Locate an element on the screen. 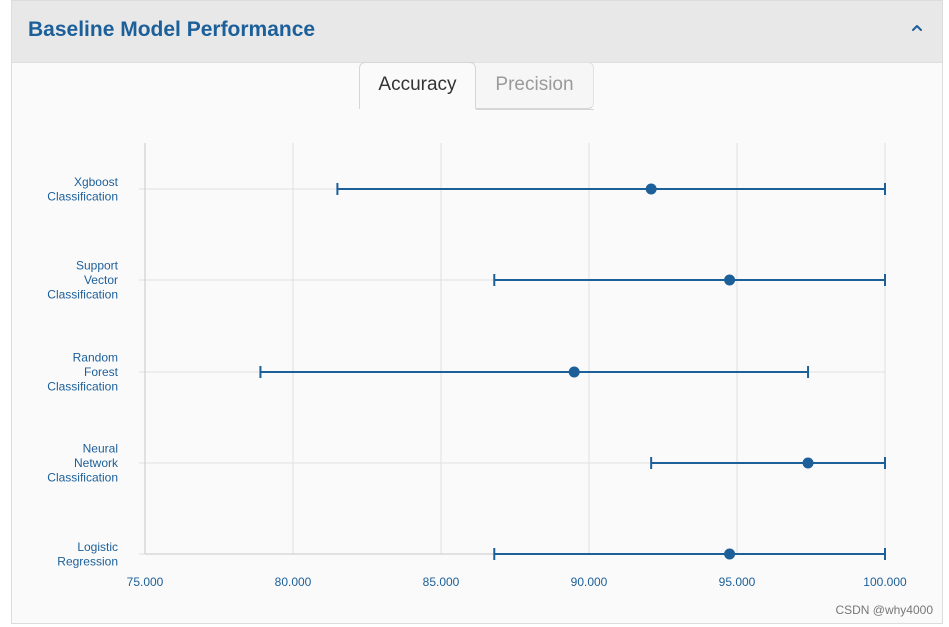  panel-title: Baseline Model Performance is located at coordinates (172, 29).